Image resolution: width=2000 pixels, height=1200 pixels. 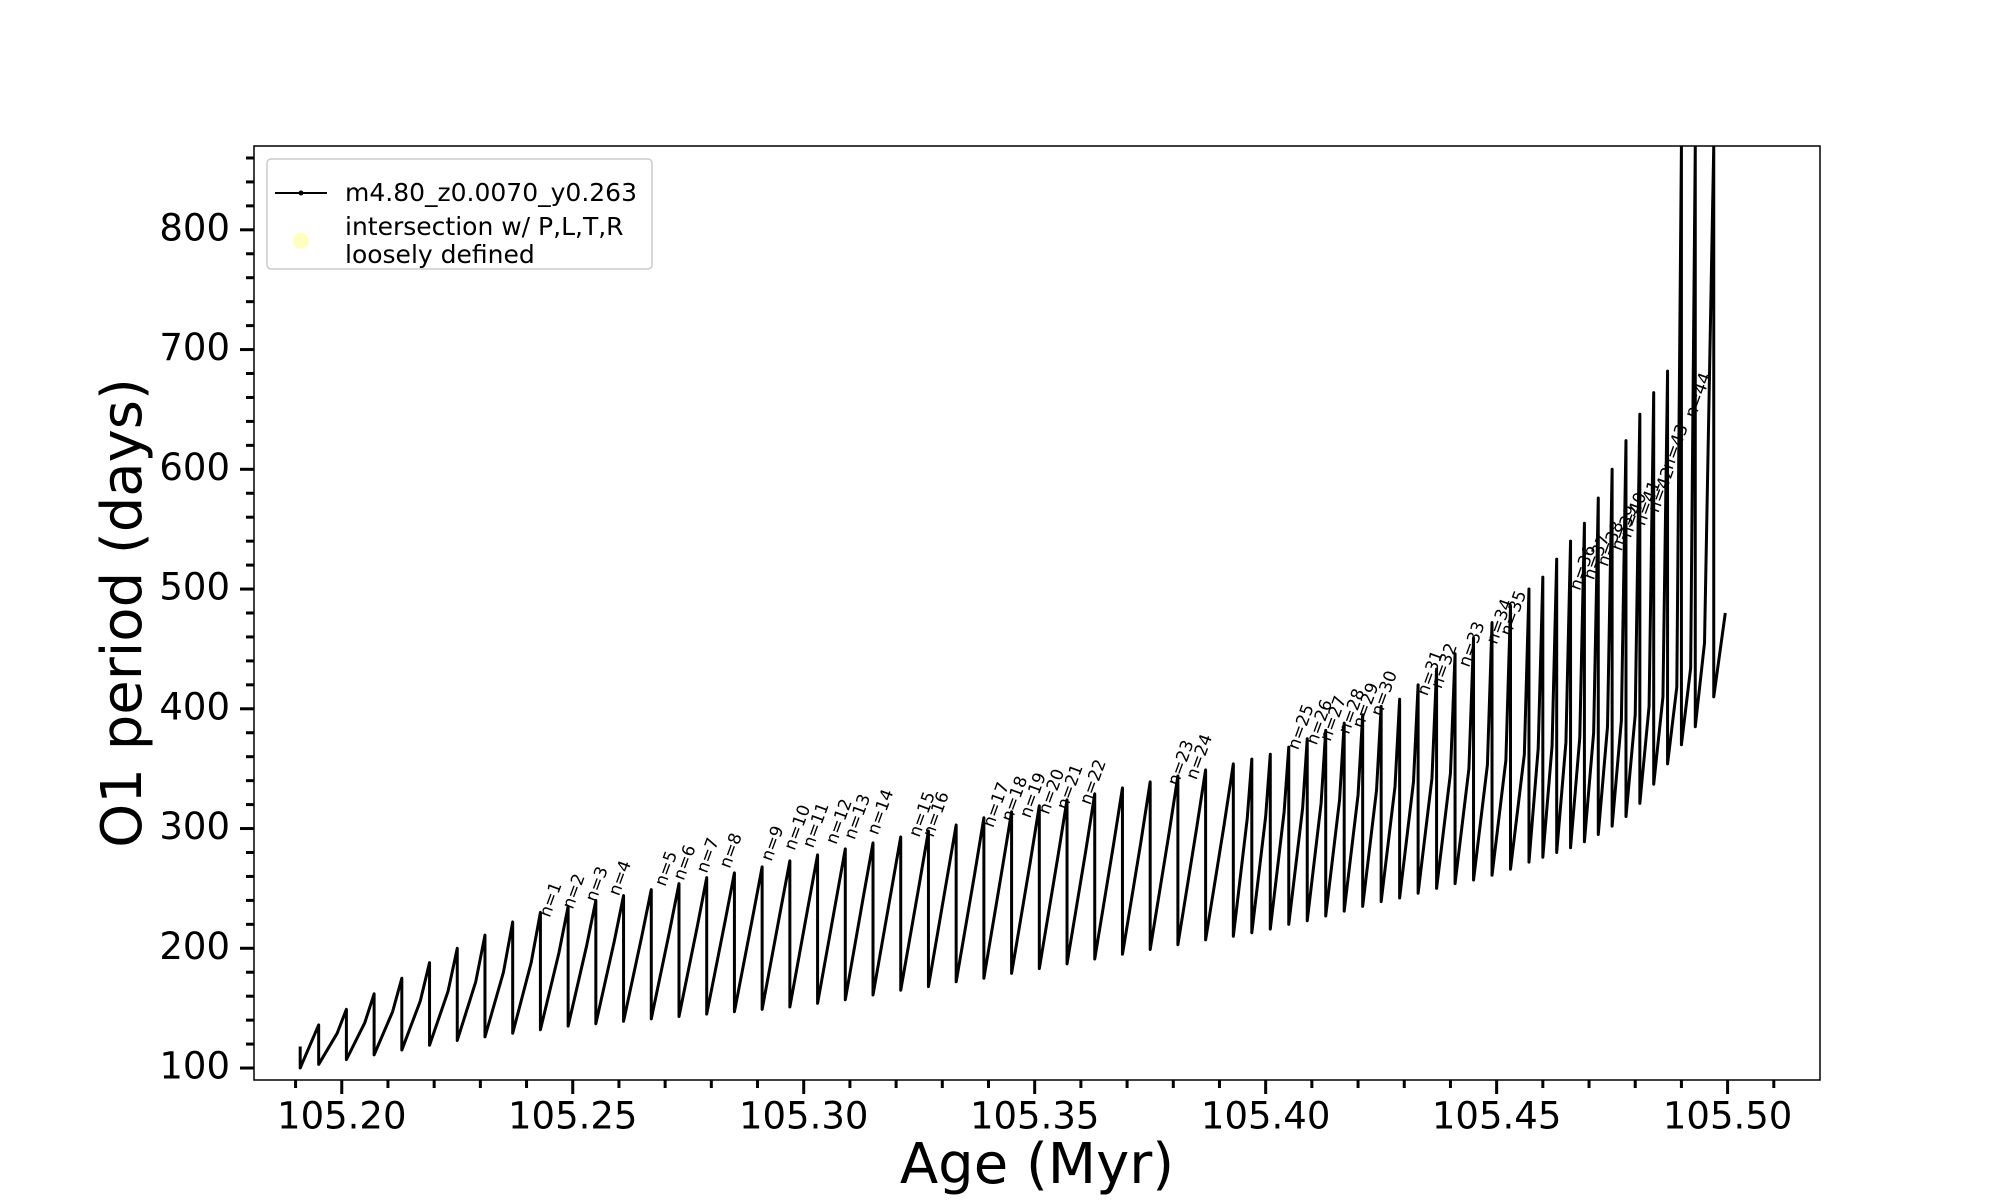 I want to click on legend-box, so click(x=459, y=214).